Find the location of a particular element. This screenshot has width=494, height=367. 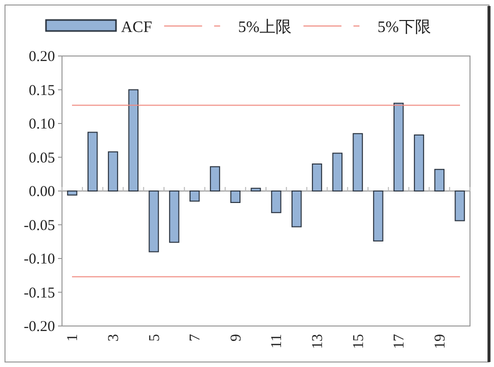

y-tick-label: -0.10 is located at coordinates (39, 260).